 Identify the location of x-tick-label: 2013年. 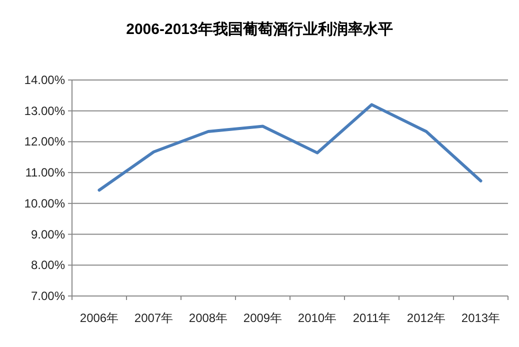
(480, 318).